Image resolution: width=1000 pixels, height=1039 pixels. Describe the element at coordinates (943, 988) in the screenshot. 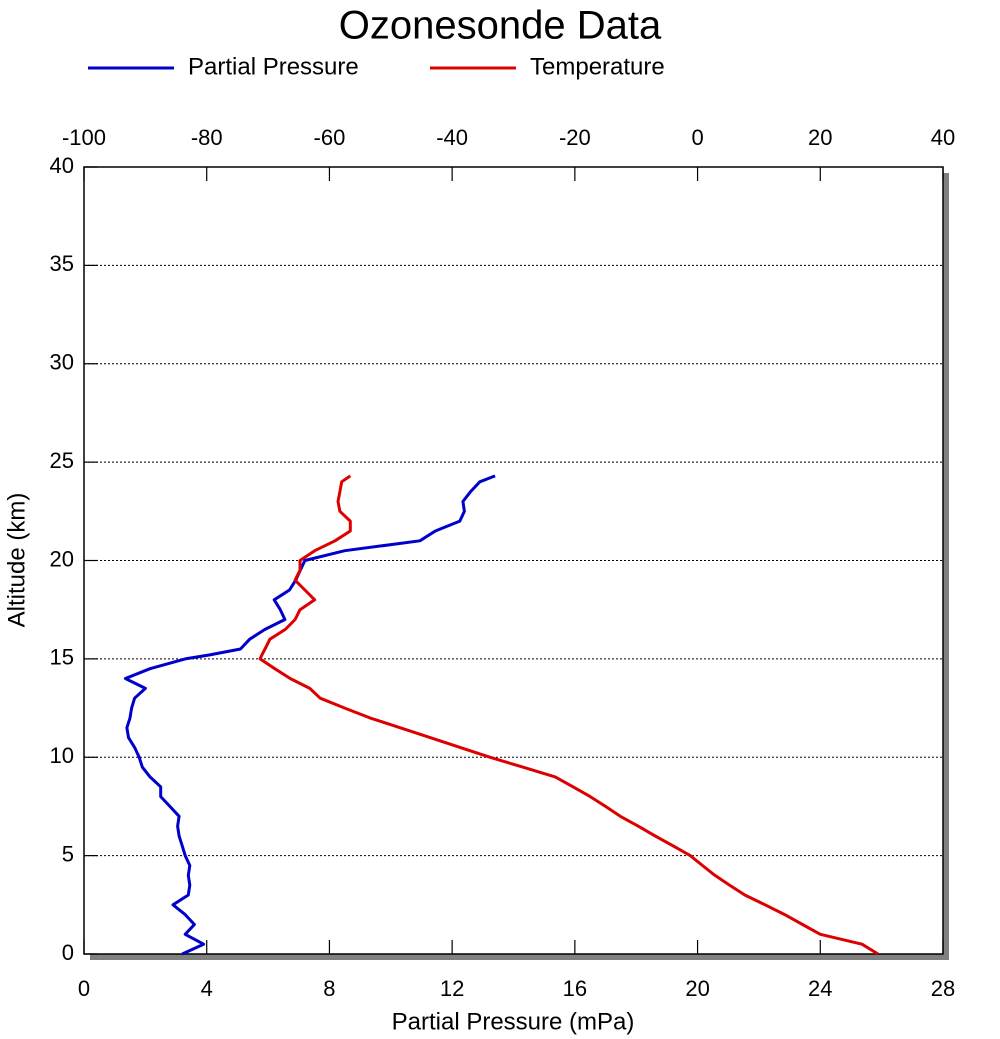

I see `x-tick-label: 28` at that location.